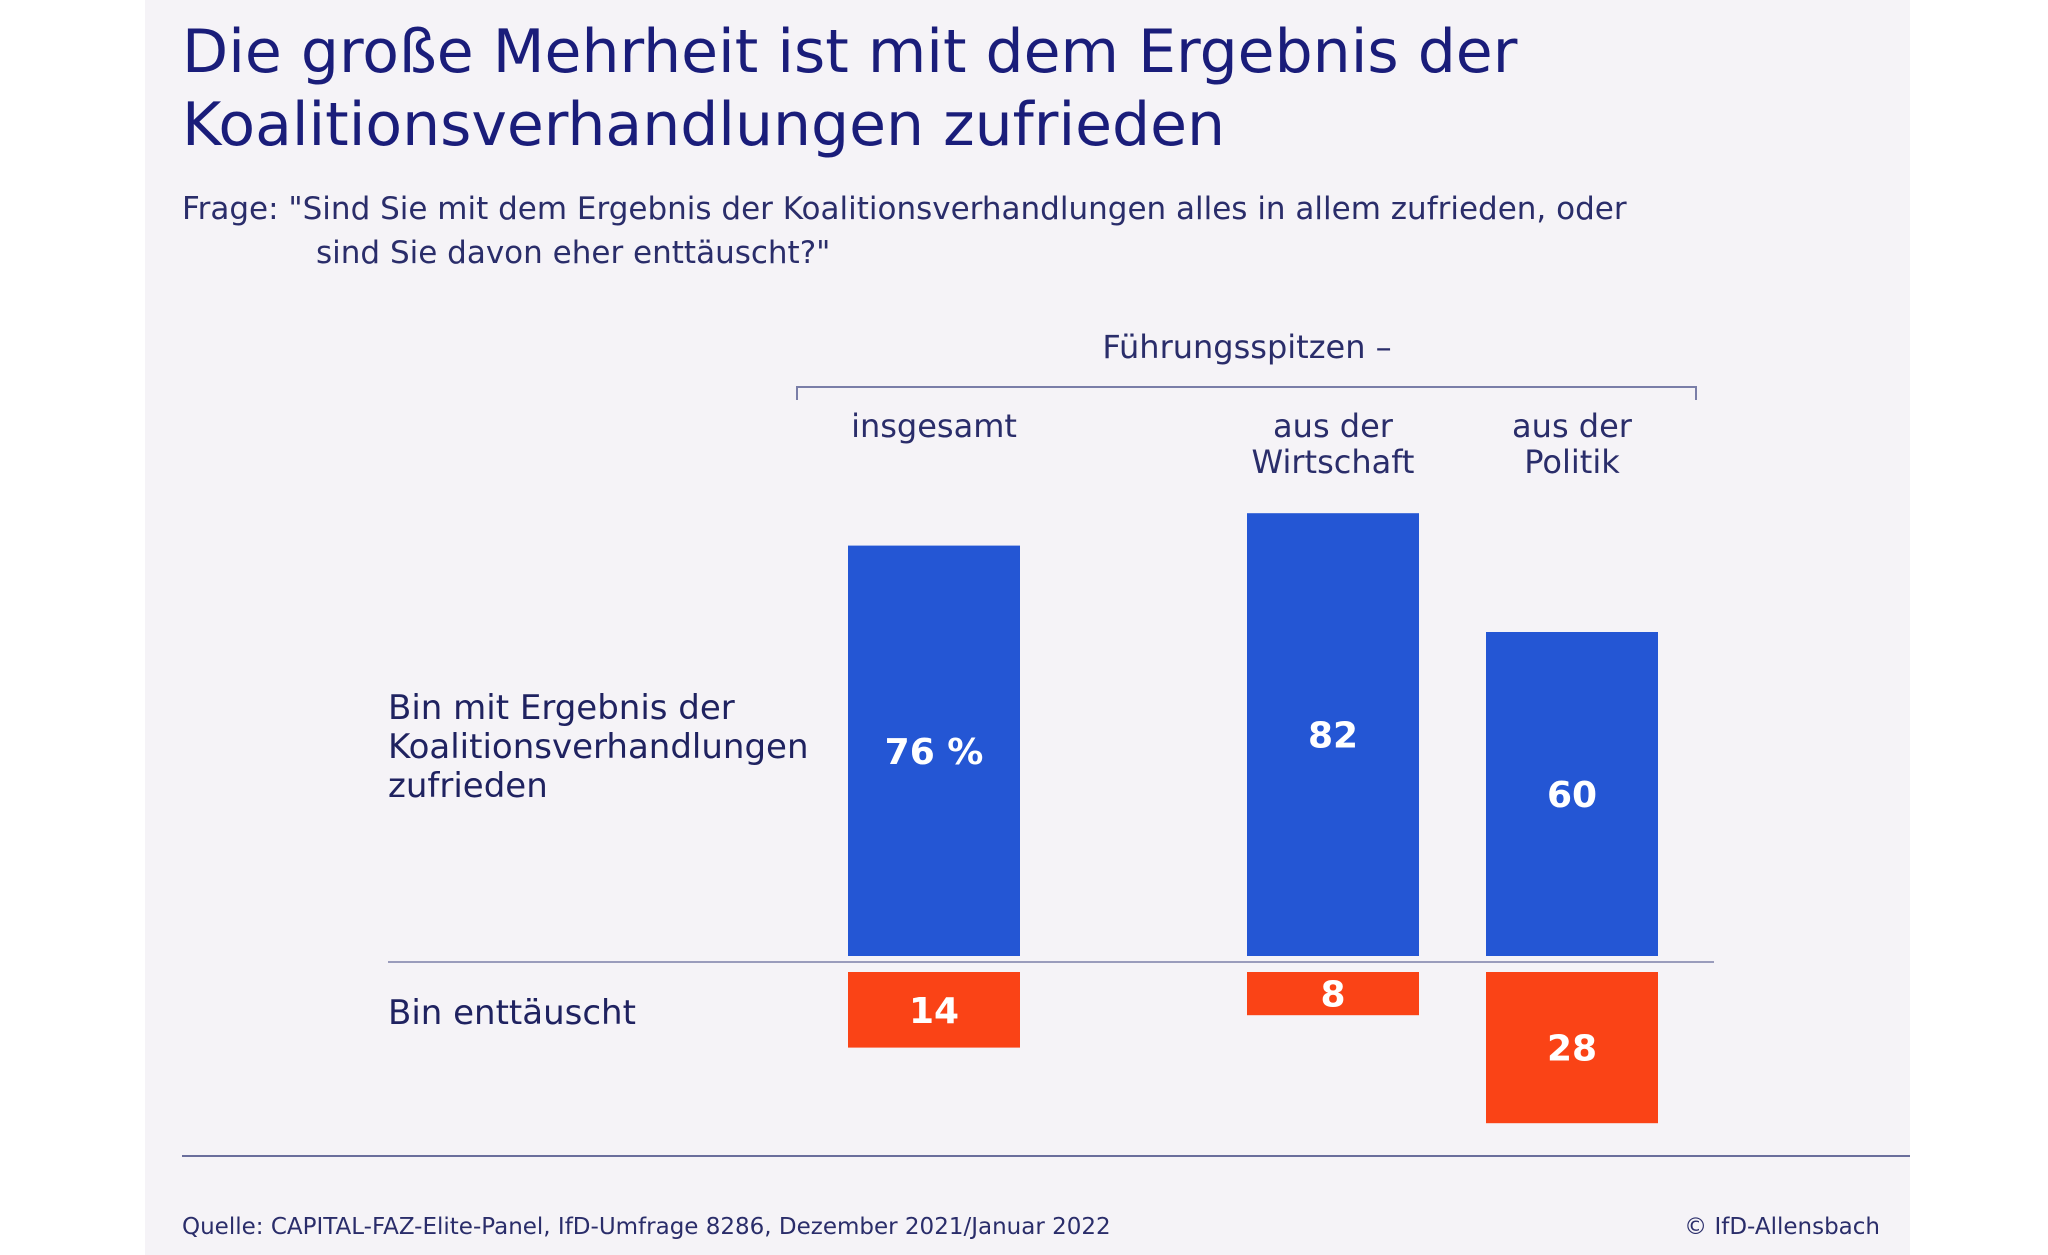  I want to click on bar-label-zufrieden-insgesamt: 76 %, so click(934, 752).